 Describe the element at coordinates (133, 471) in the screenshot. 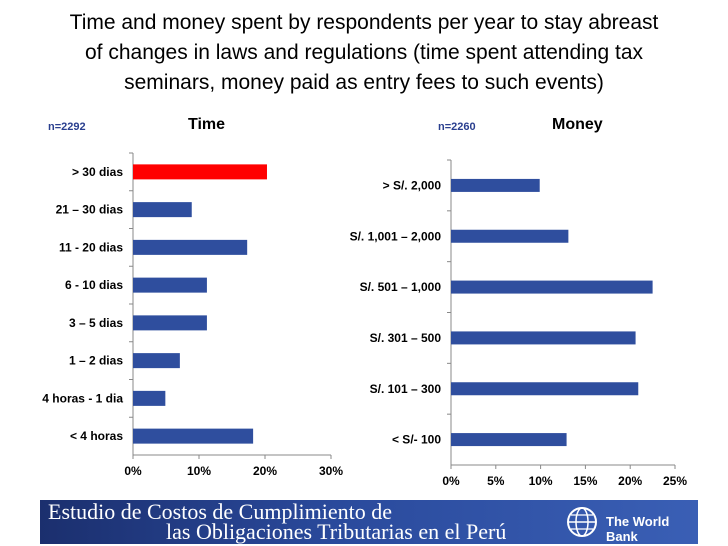

I see `time-x-tick-label: 0%` at that location.